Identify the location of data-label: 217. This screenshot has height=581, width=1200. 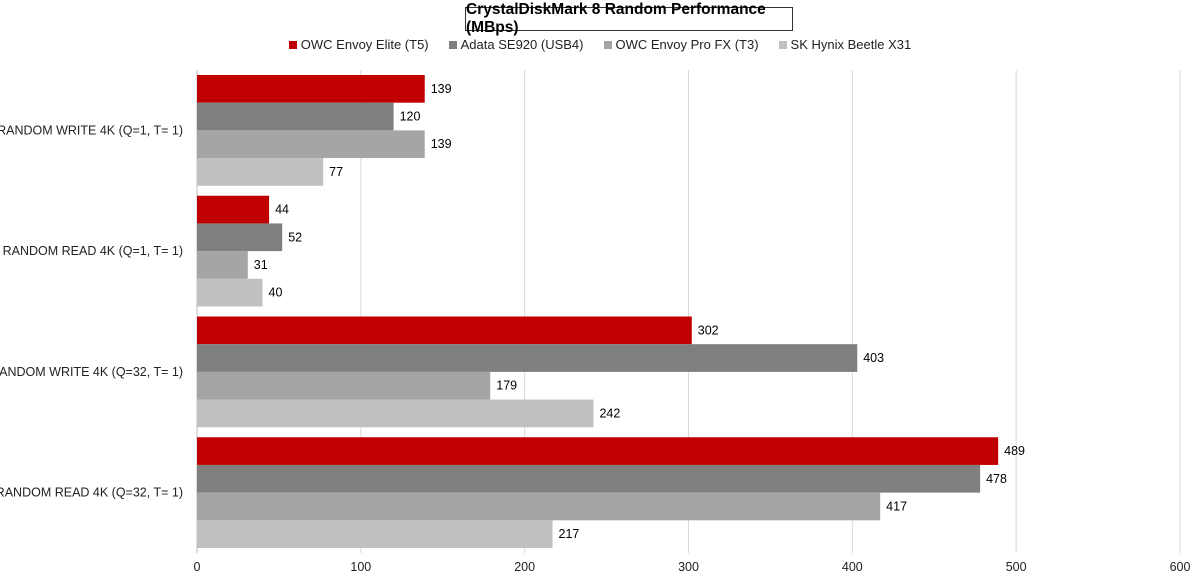
(569, 534).